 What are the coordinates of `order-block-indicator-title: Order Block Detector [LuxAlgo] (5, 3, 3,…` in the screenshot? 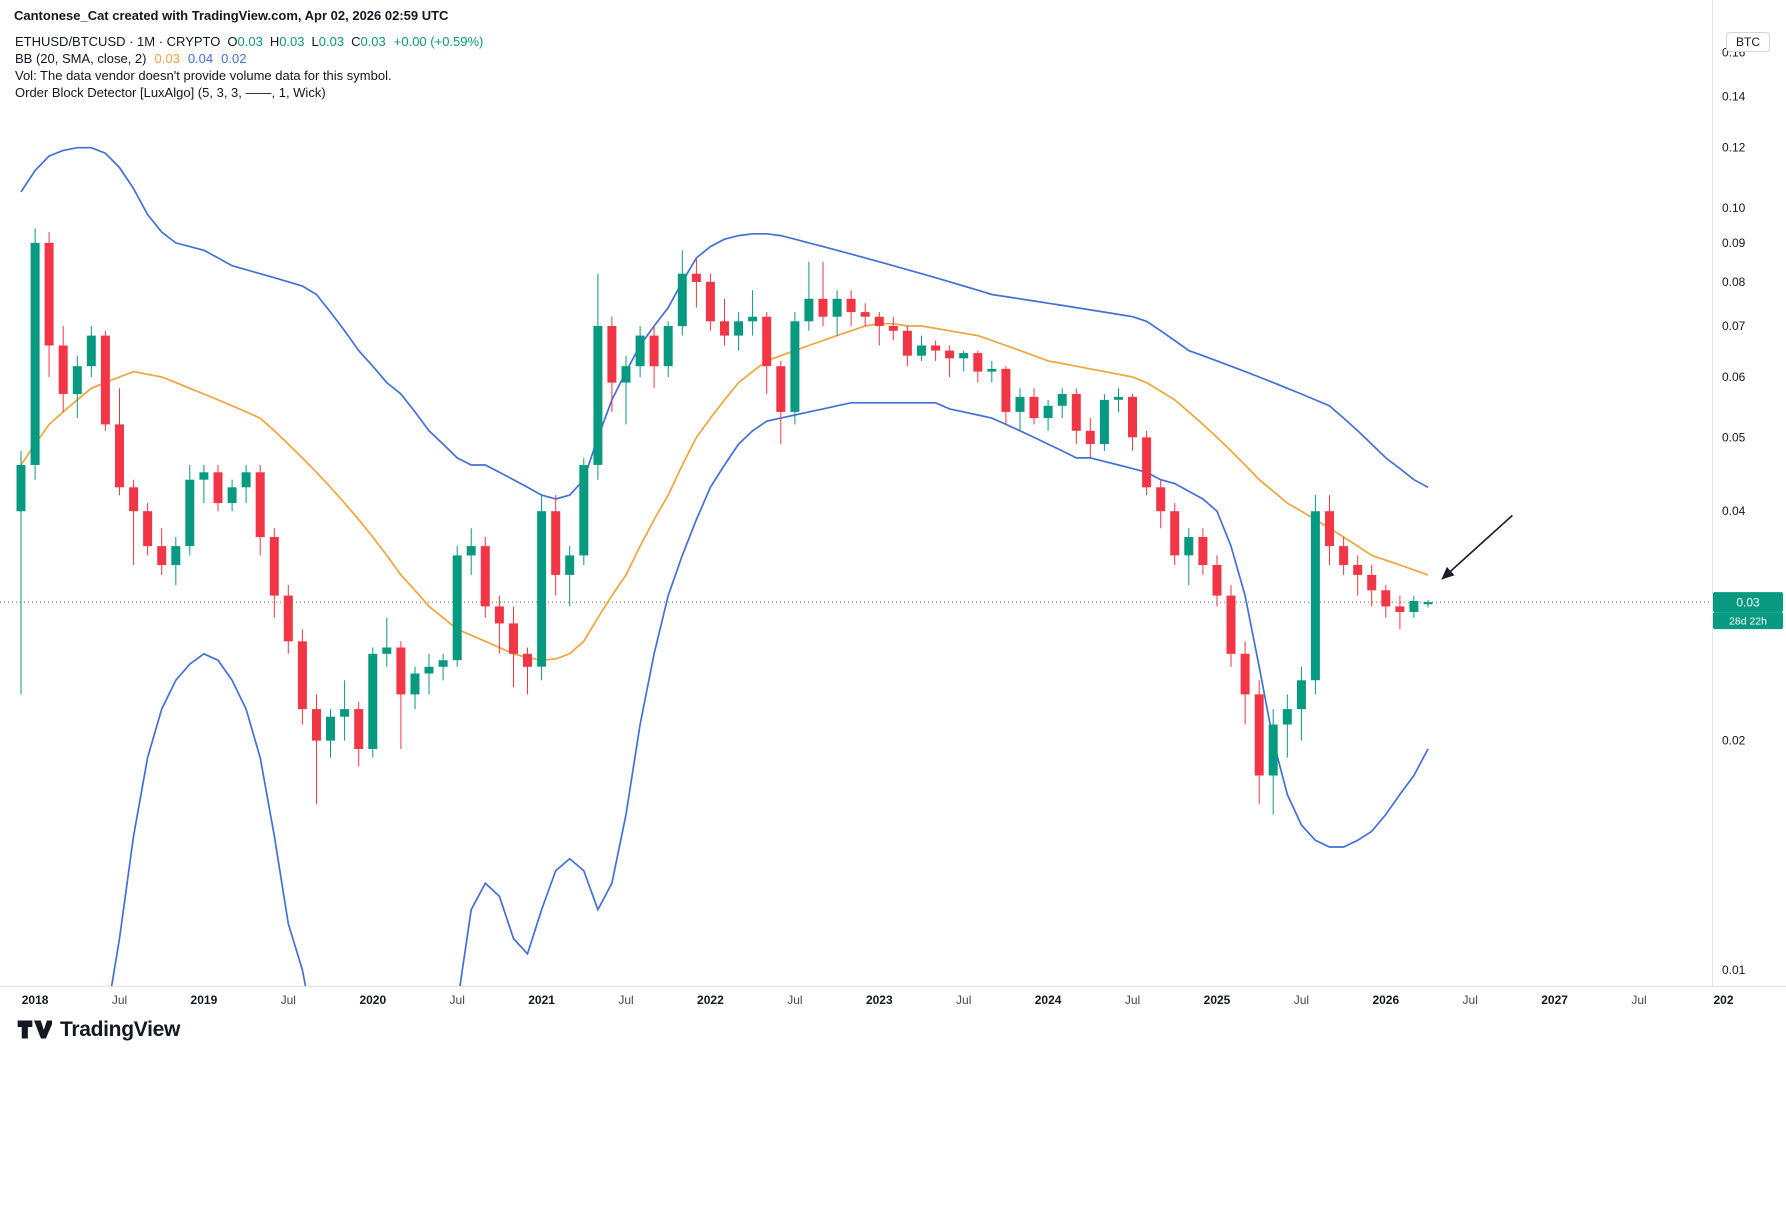 It's located at (170, 92).